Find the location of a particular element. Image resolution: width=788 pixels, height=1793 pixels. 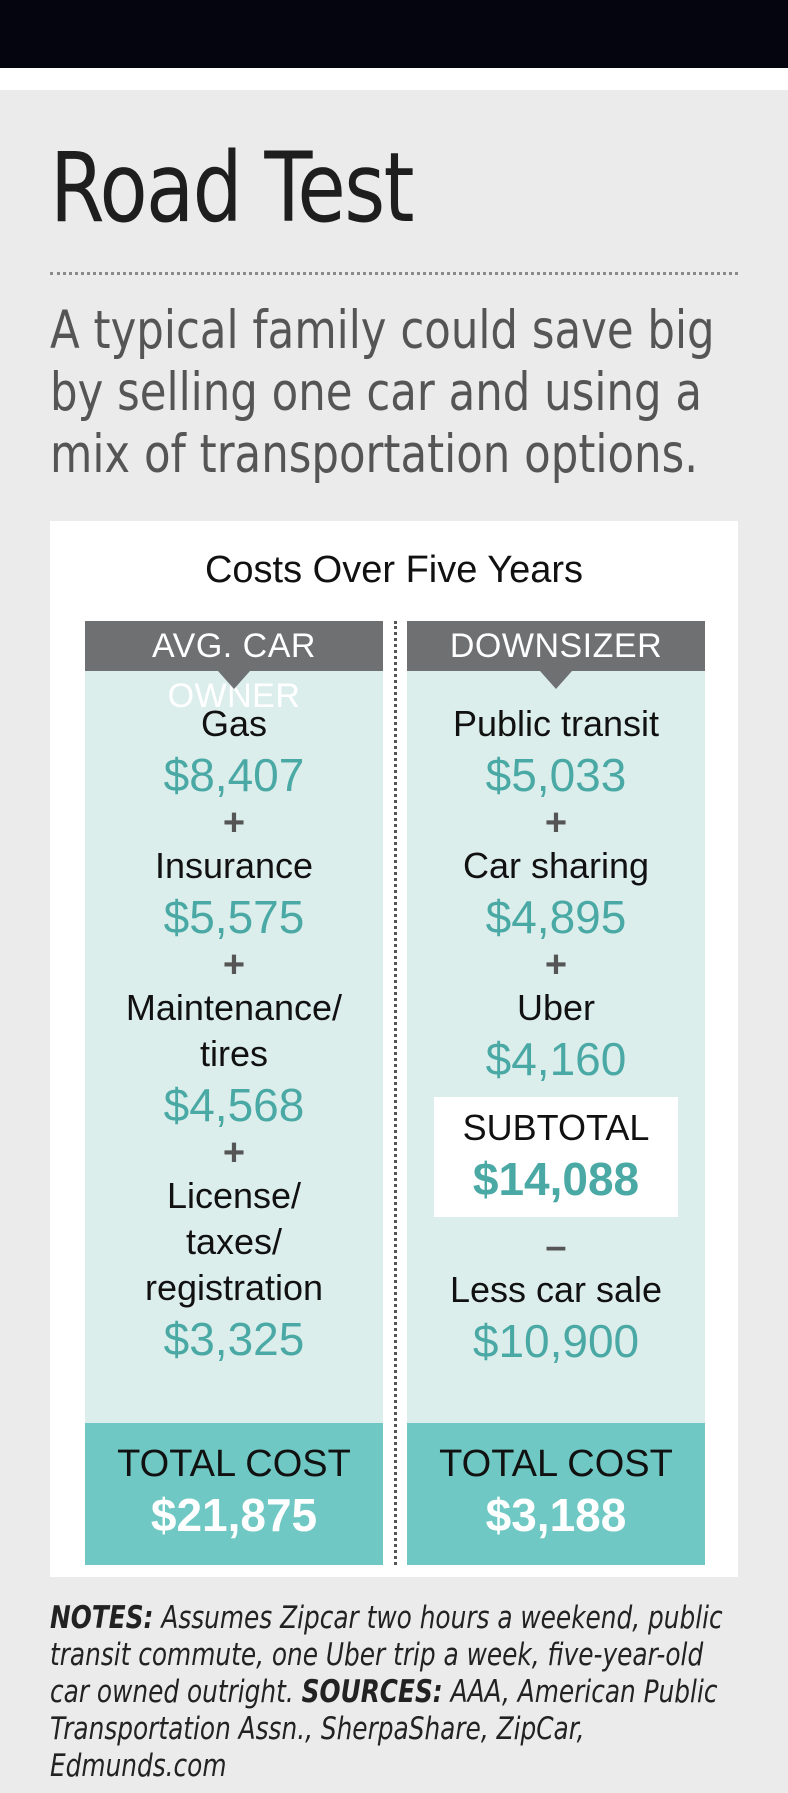

sources-label: SOURCES: is located at coordinates (372, 1692).